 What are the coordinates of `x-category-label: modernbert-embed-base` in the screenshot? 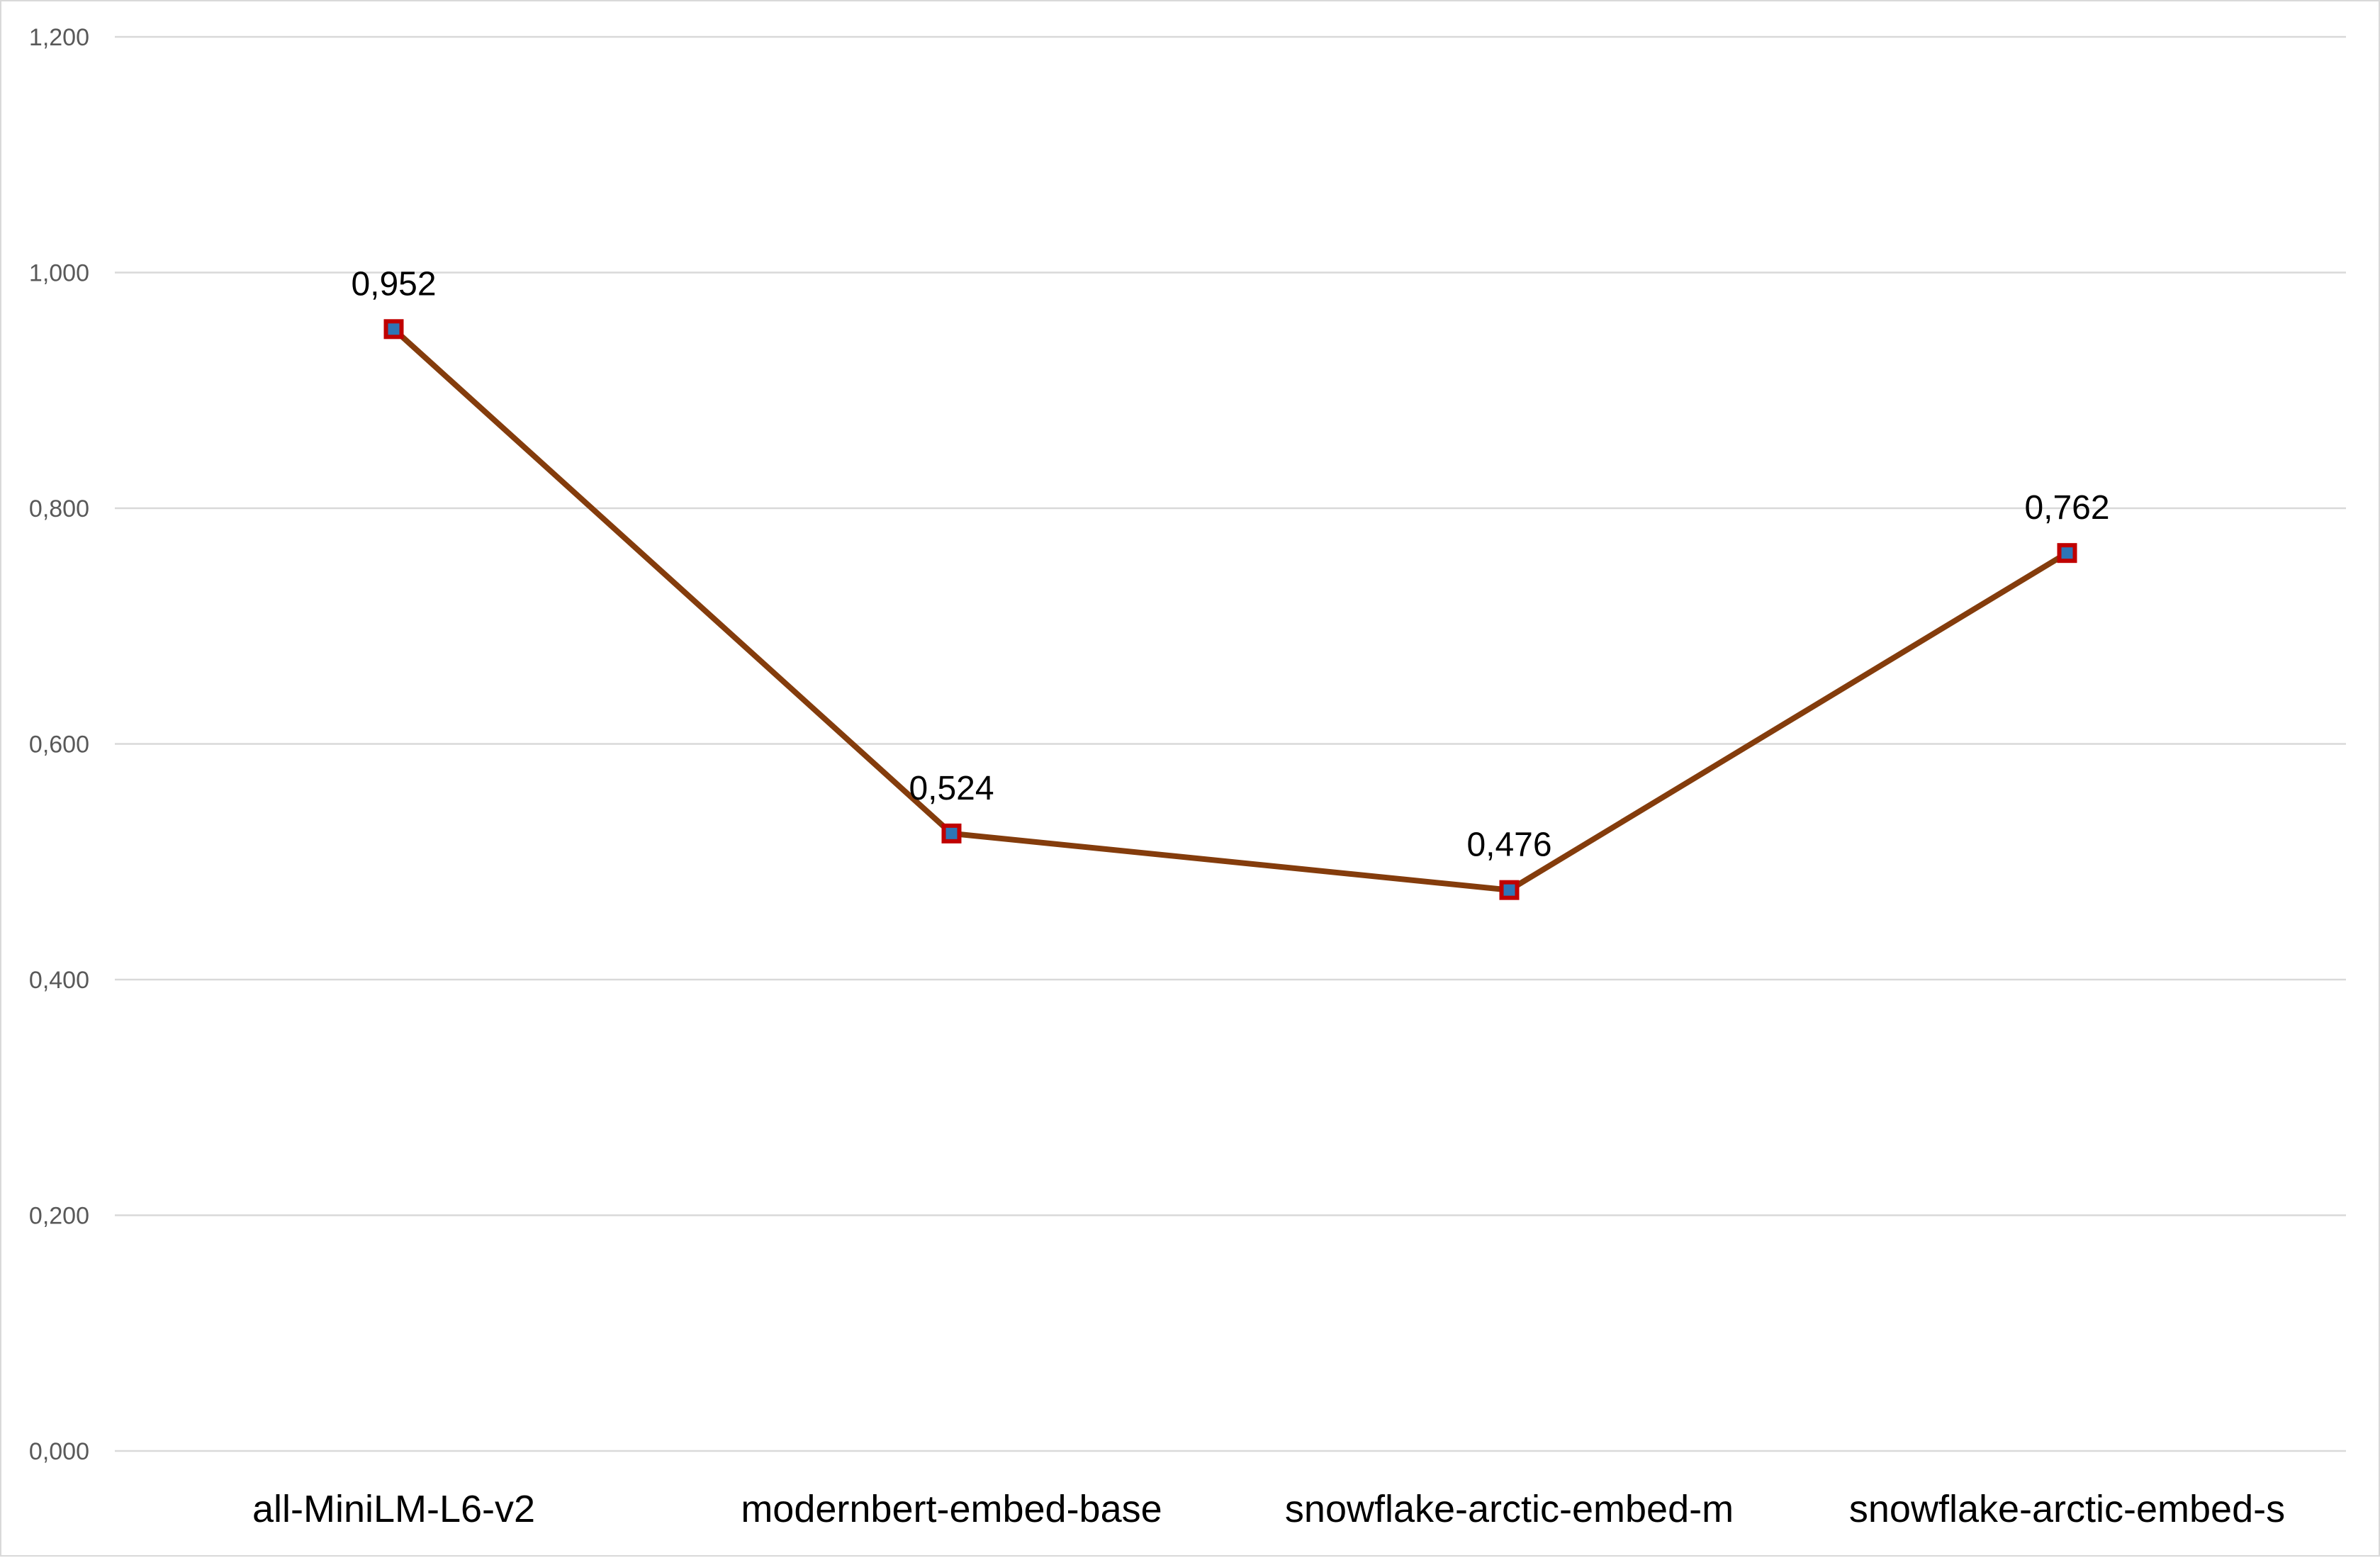 It's located at (952, 1509).